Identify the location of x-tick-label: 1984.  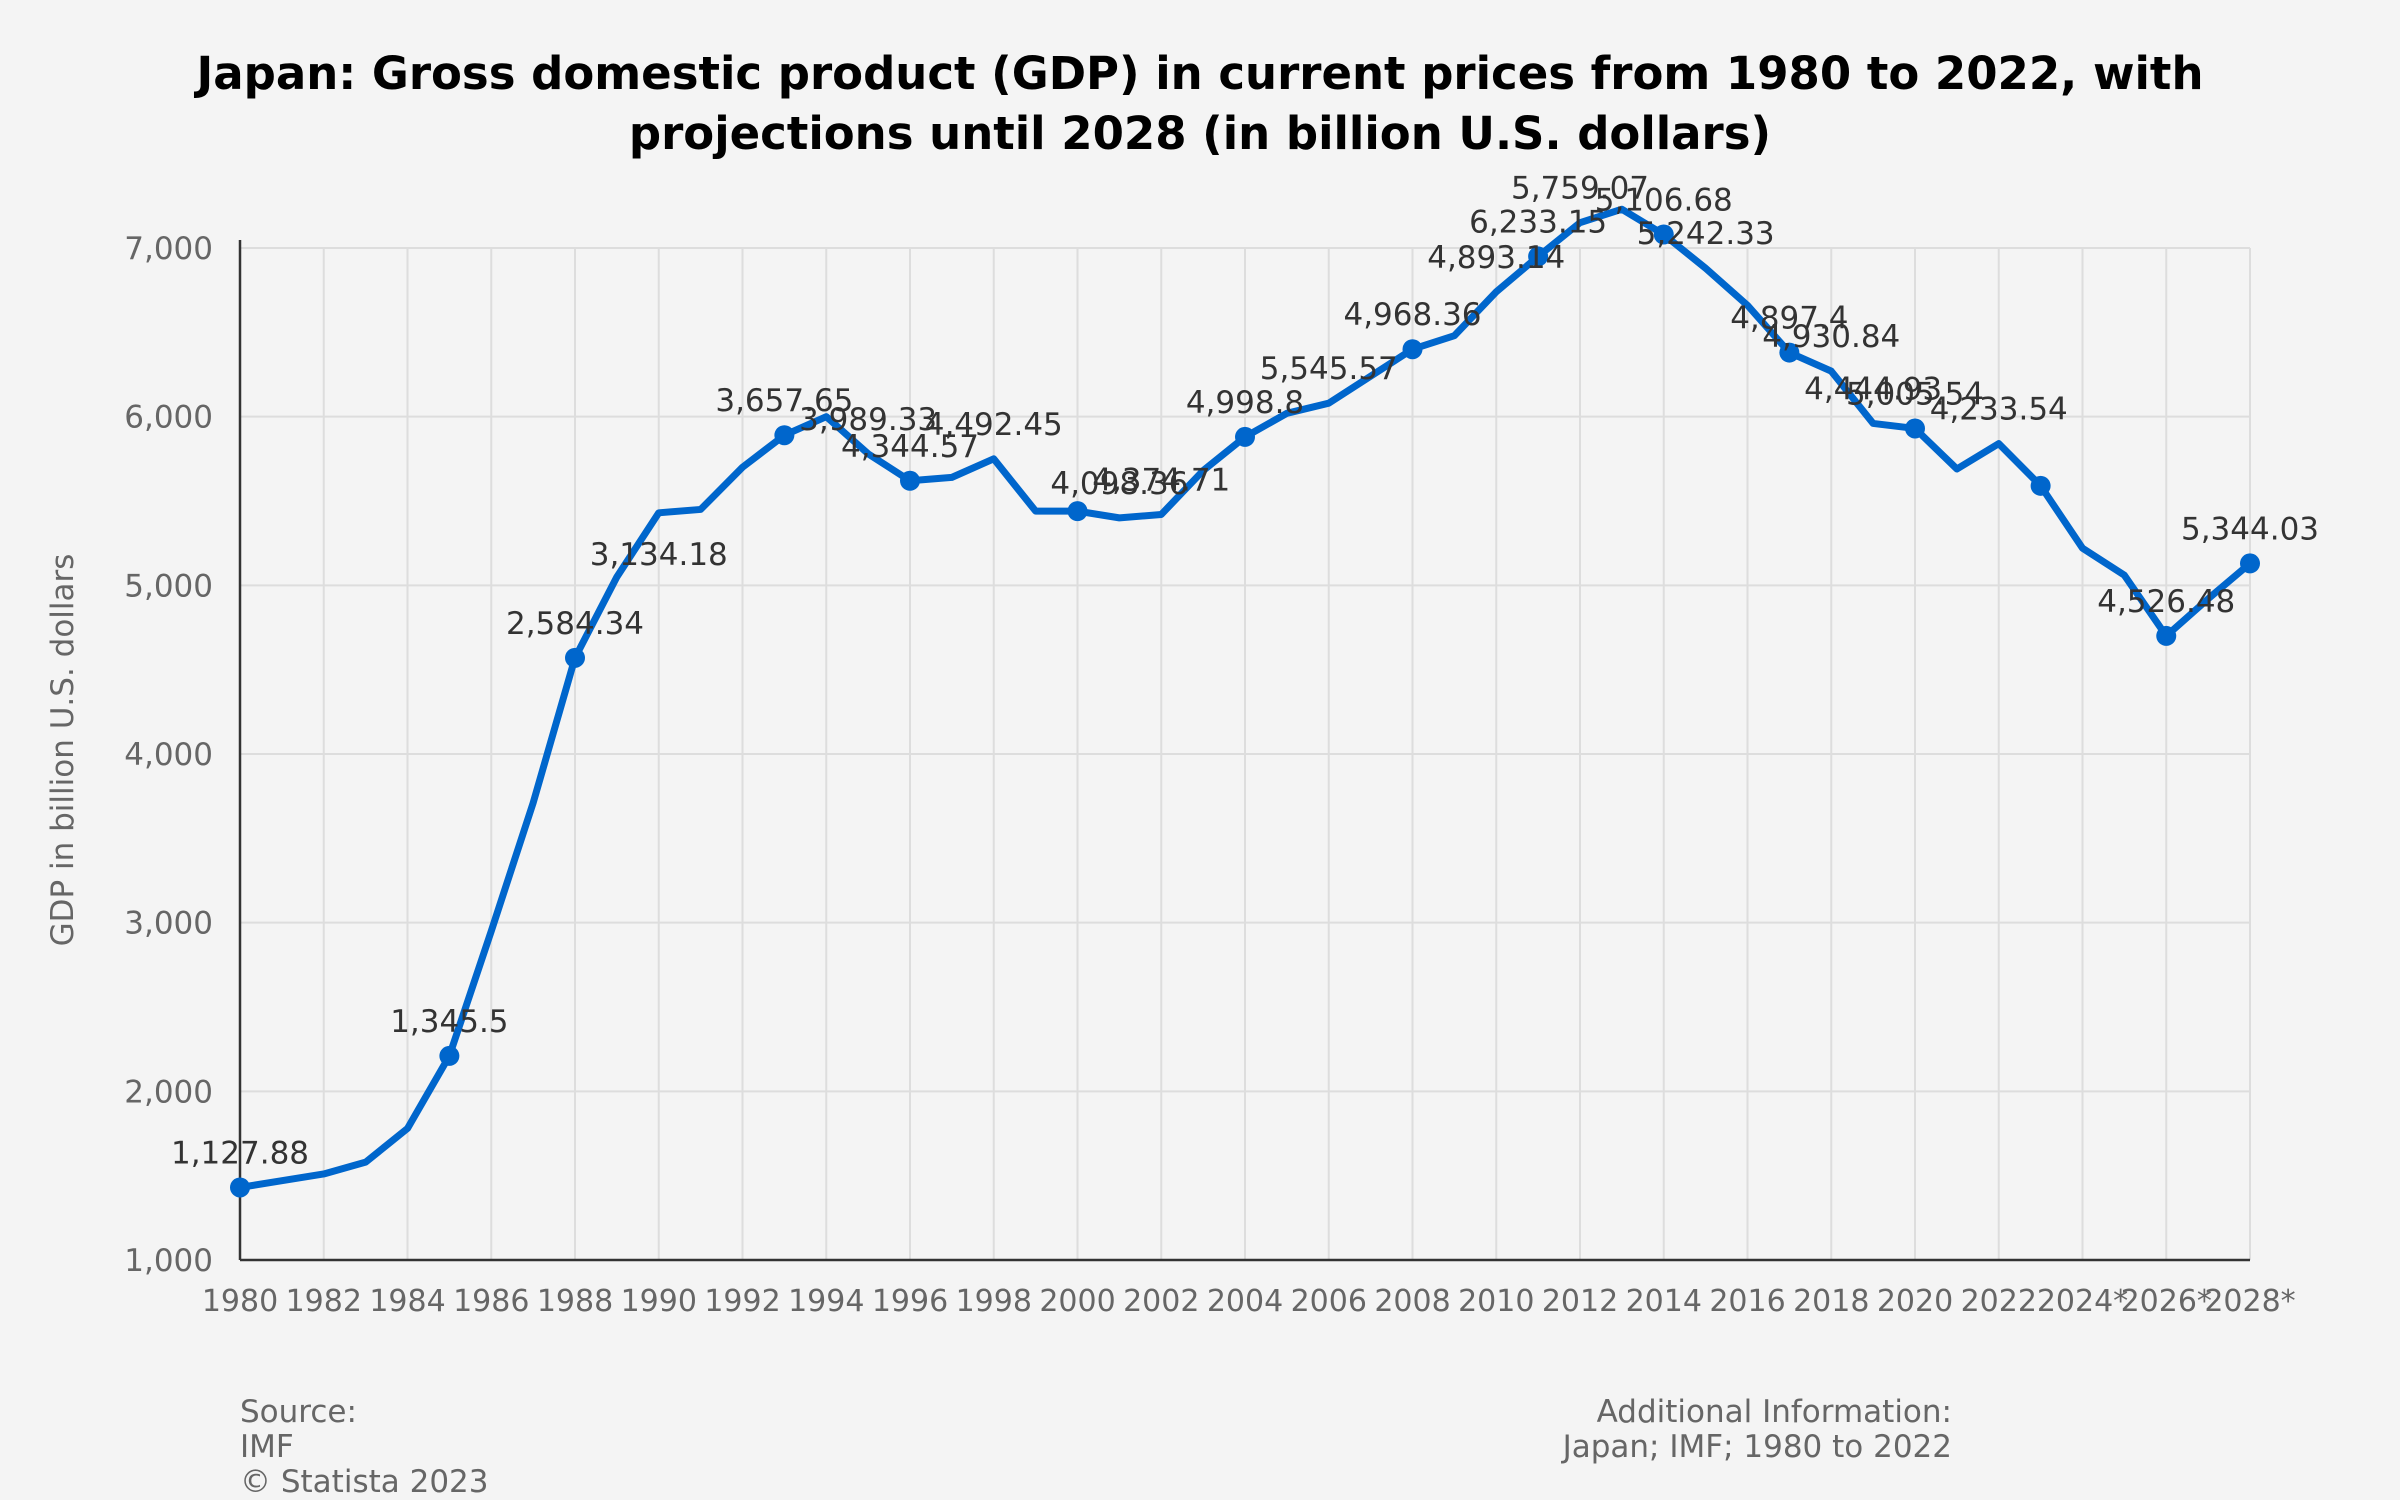
(407, 1301).